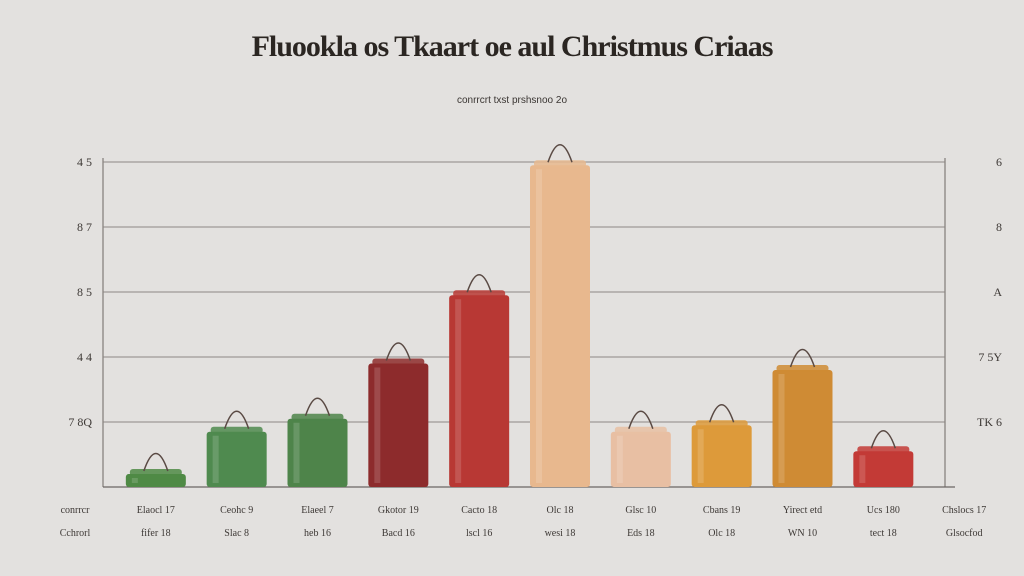 This screenshot has width=1024, height=576. I want to click on y-tick-label-right: 6, so click(999, 162).